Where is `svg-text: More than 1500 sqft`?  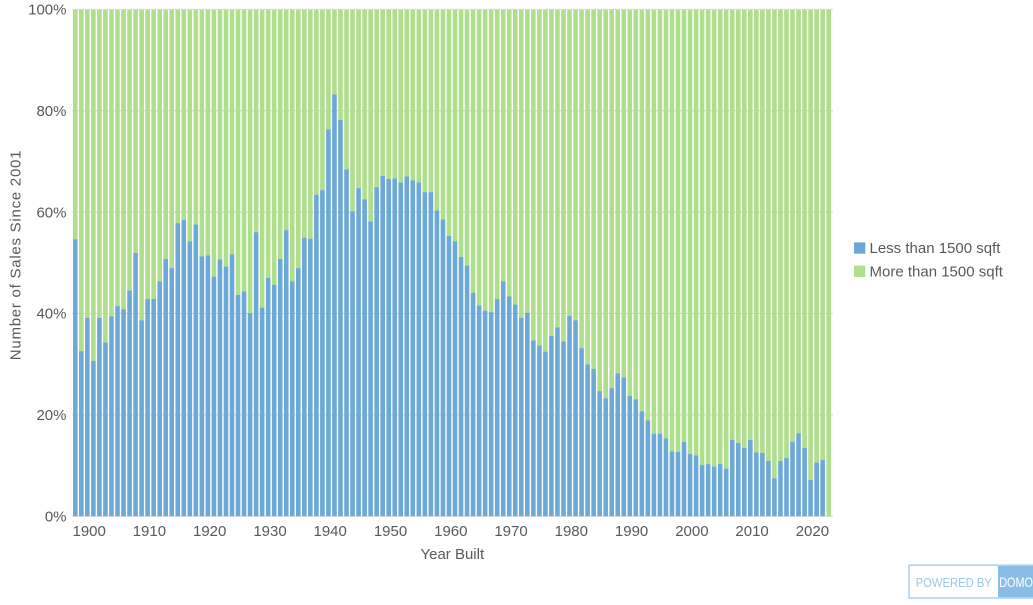
svg-text: More than 1500 sqft is located at coordinates (937, 271).